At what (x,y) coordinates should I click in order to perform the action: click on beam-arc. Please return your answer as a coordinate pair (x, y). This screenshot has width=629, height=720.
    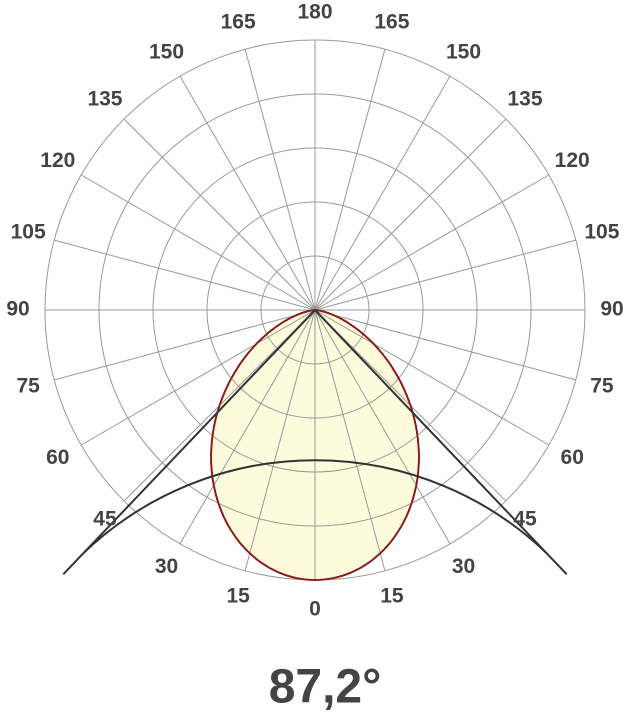
    Looking at the image, I should click on (315, 506).